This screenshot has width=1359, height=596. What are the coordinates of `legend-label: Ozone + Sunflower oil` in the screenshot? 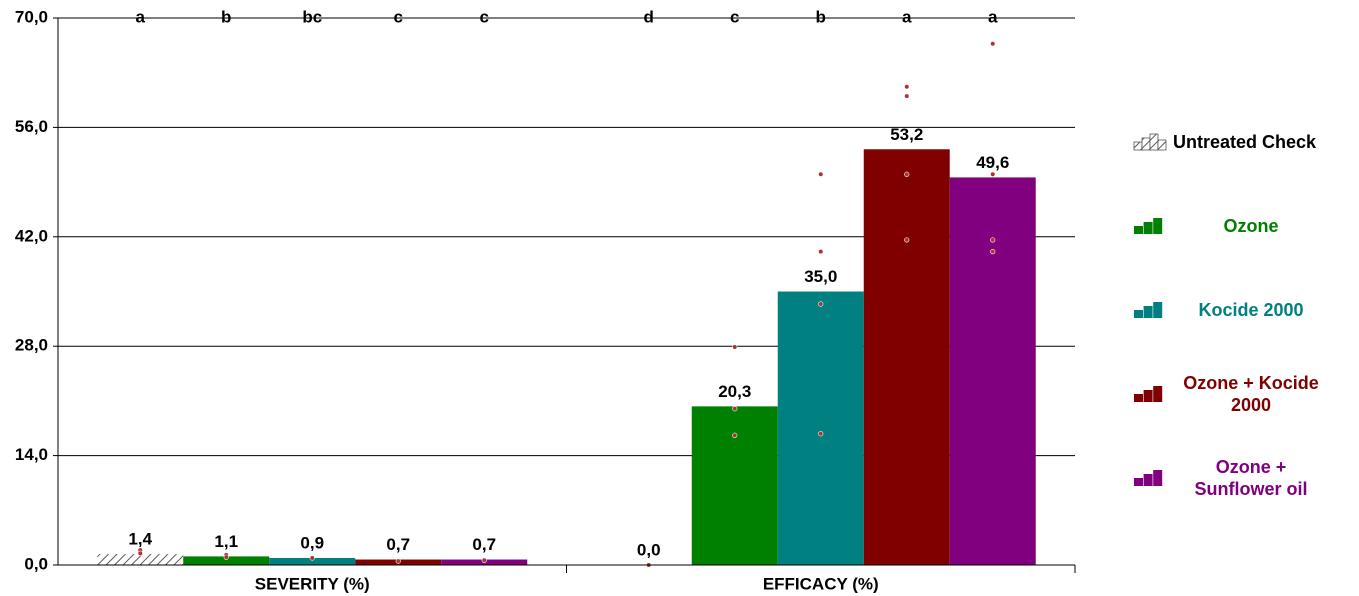 It's located at (1251, 478).